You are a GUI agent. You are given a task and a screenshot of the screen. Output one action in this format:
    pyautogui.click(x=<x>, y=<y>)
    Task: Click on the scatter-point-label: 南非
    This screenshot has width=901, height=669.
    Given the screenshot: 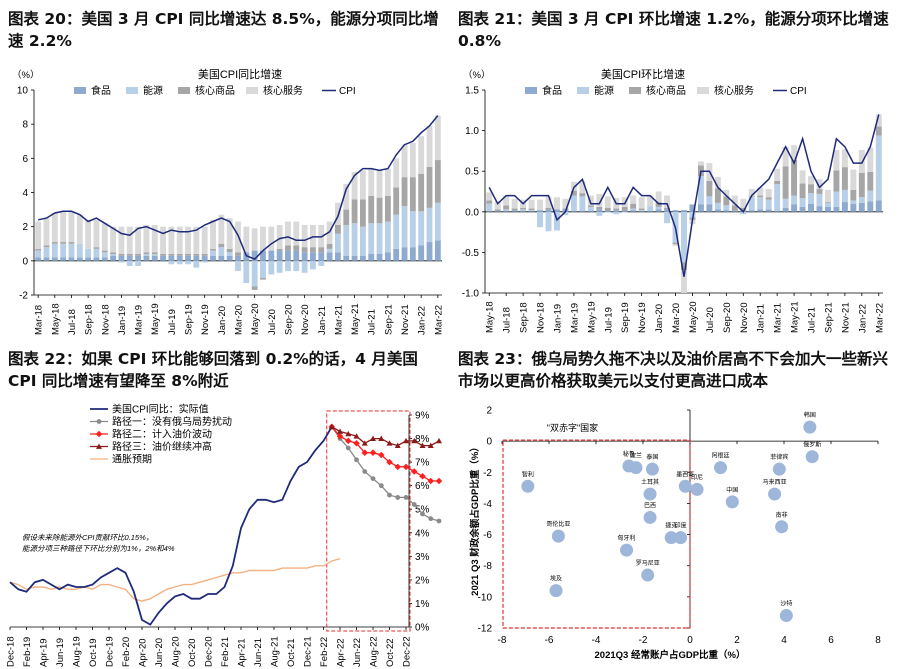 What is the action you would take?
    pyautogui.click(x=782, y=515)
    